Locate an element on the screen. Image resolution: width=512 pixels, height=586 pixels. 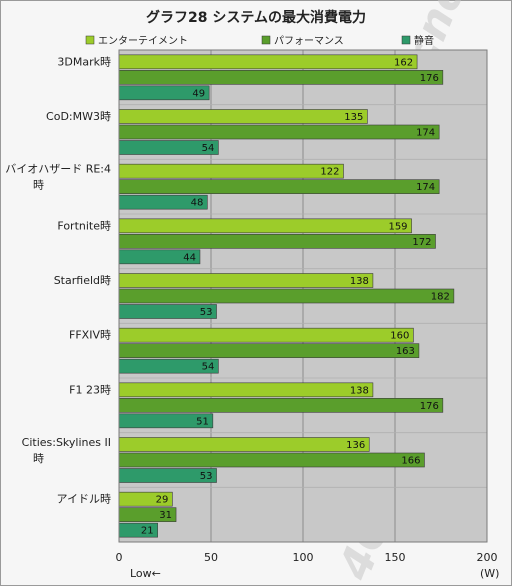
value-label: 172 is located at coordinates (421, 242).